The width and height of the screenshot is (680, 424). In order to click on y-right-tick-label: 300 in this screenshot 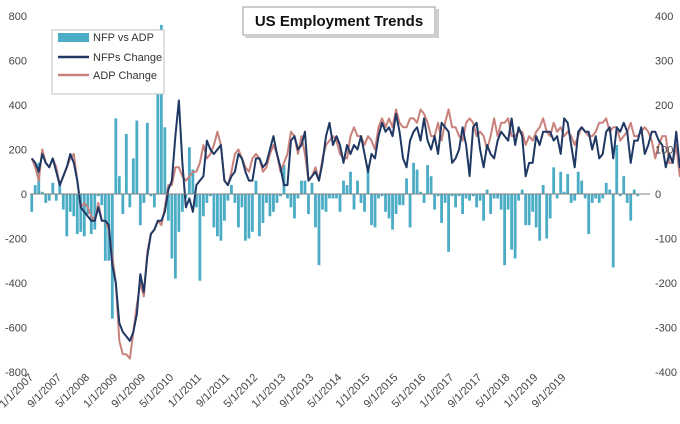, I will do `click(664, 62)`.